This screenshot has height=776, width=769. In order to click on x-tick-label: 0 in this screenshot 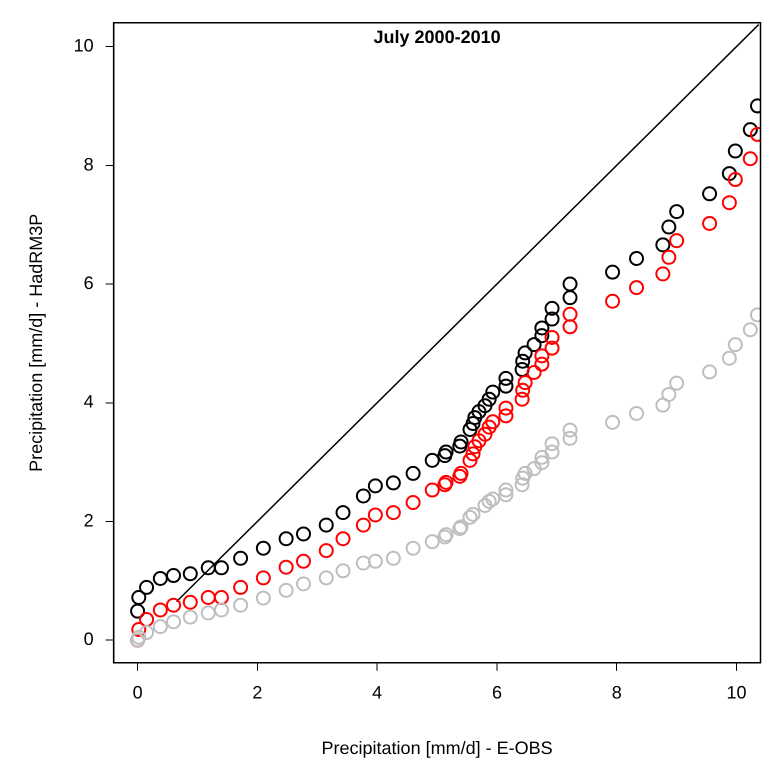, I will do `click(137, 692)`.